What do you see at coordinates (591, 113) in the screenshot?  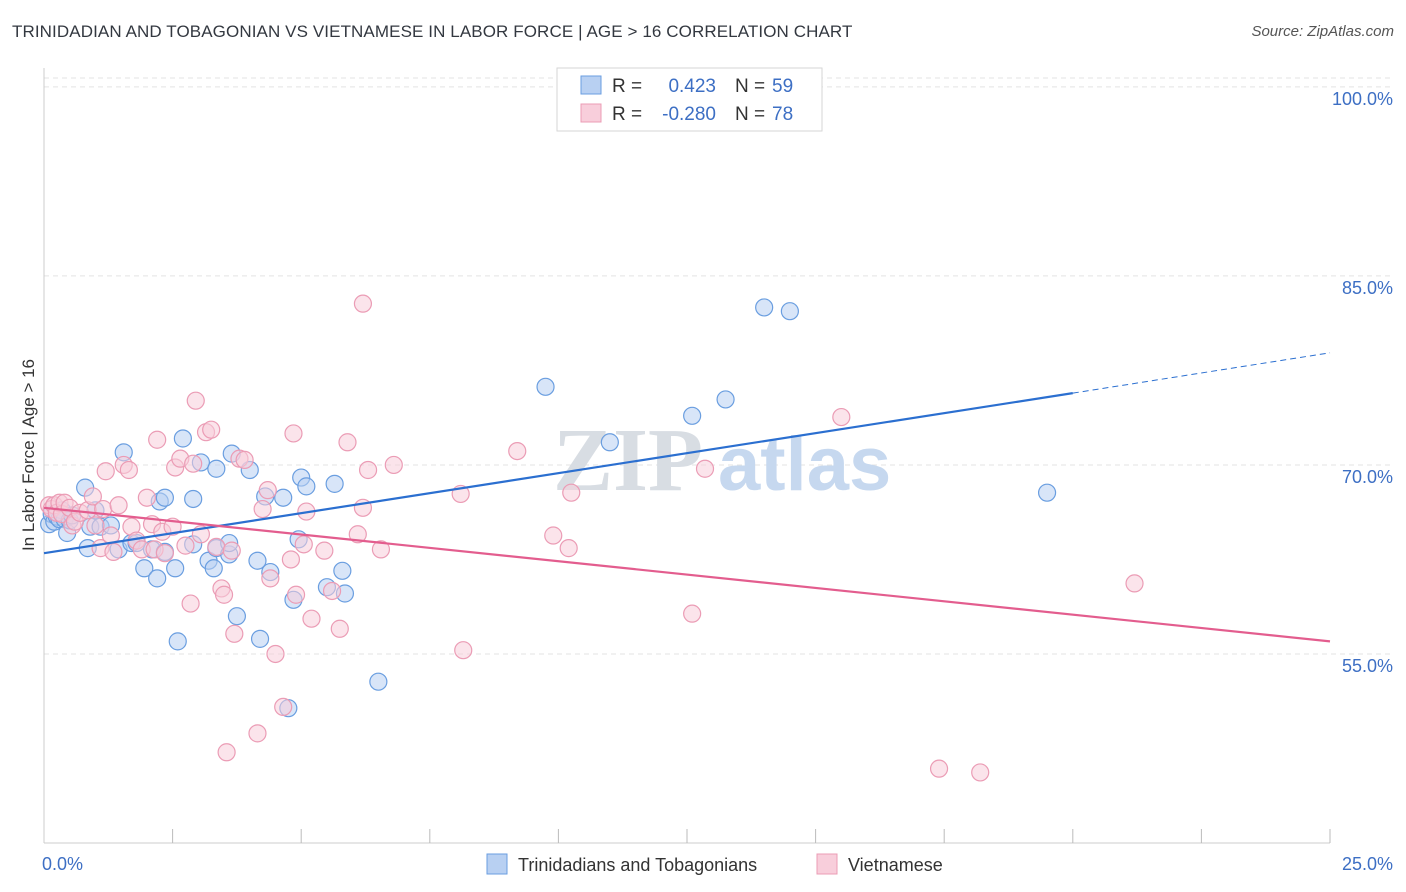 I see `stats-swatch-vietnamese` at bounding box center [591, 113].